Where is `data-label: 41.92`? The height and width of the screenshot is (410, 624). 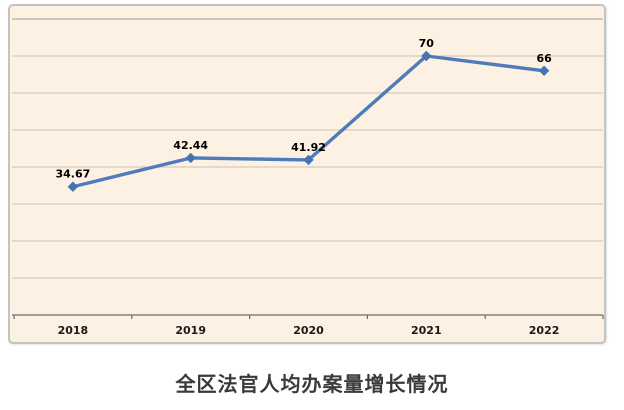 data-label: 41.92 is located at coordinates (308, 147).